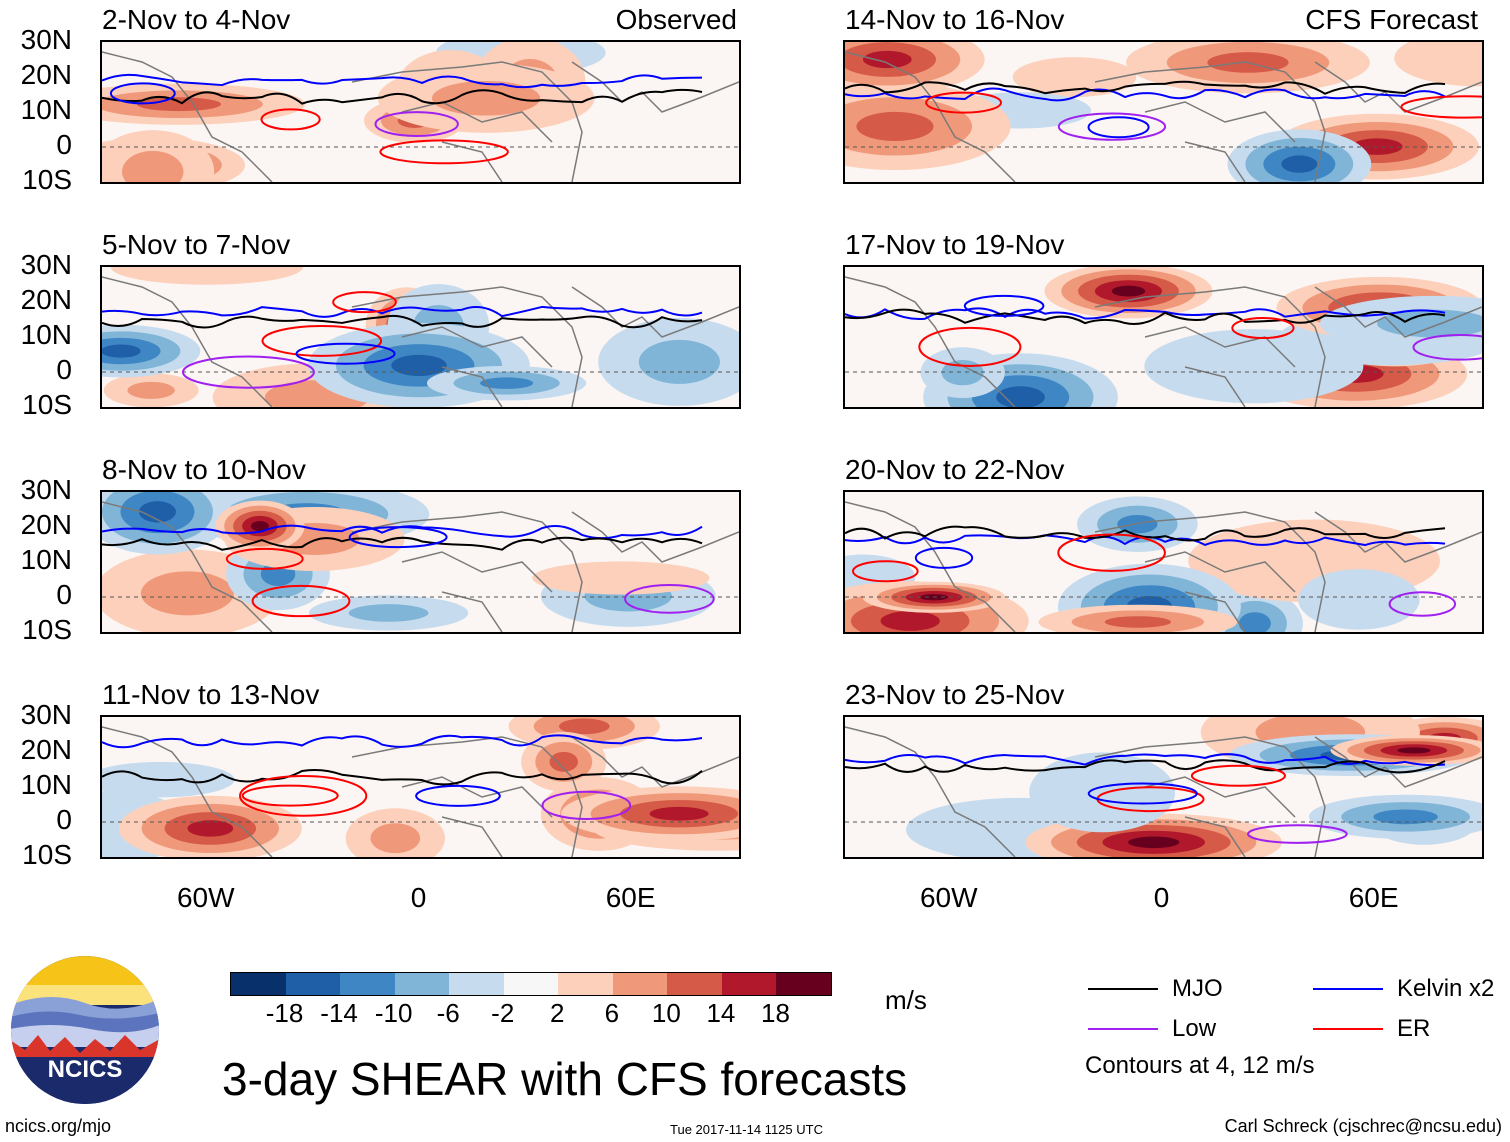 The height and width of the screenshot is (1142, 1510). Describe the element at coordinates (448, 1013) in the screenshot. I see `colorbar-tick-label: -6` at that location.